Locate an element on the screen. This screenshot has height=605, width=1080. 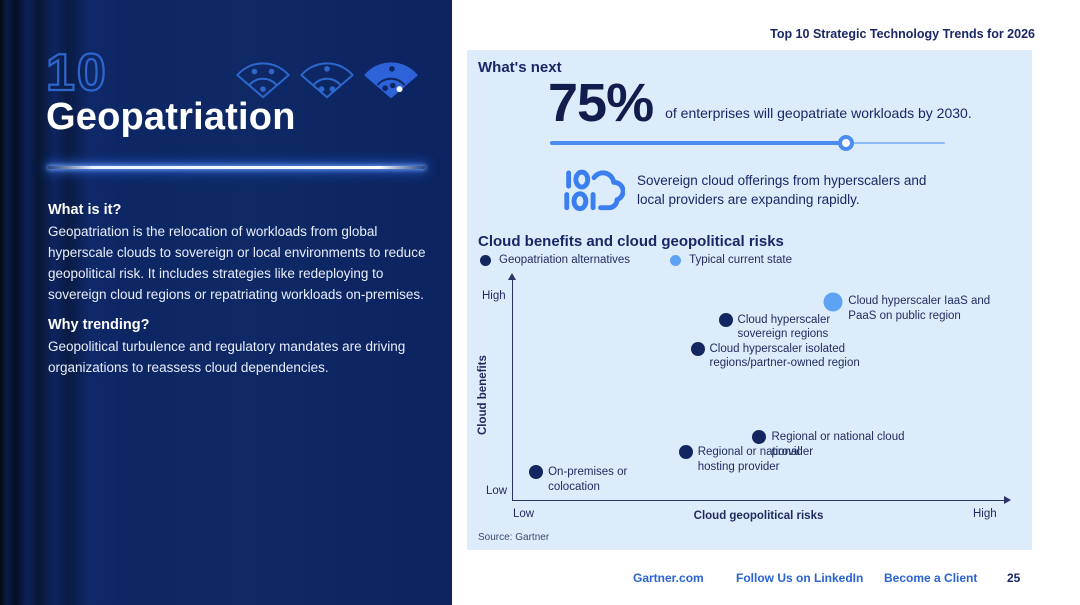
footer-link-linkedin: Follow Us on LinkedIn is located at coordinates (800, 578).